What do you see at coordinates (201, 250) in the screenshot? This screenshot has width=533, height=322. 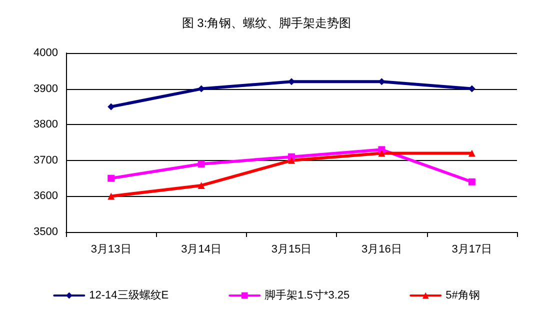 I see `x-tick-label: 3月14日` at bounding box center [201, 250].